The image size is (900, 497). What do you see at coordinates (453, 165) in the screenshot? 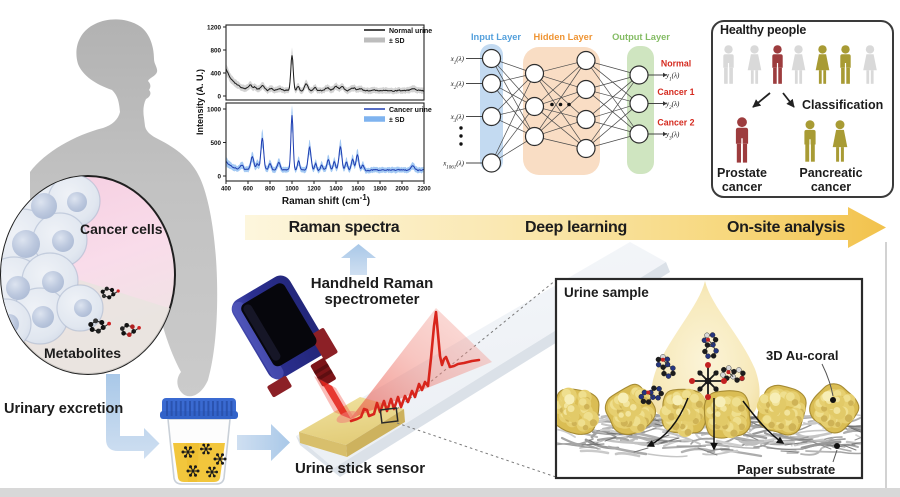
I see `svg-text: x1061(λ)` at bounding box center [453, 165].